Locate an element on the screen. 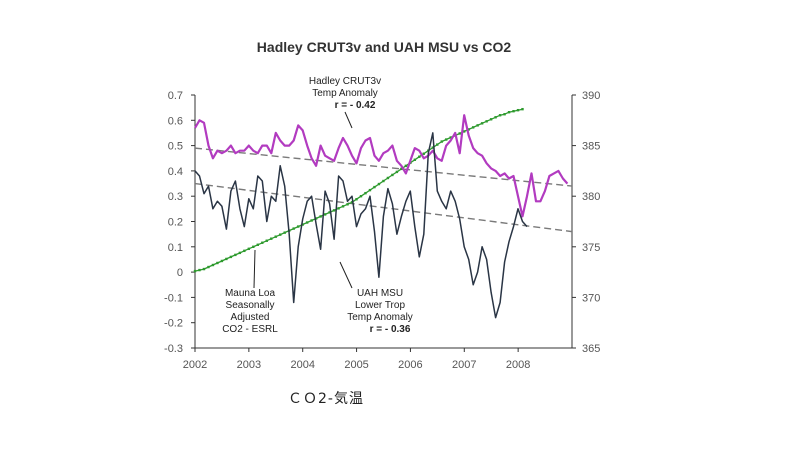 This screenshot has height=450, width=800. x-tick-label: 2004 is located at coordinates (302, 365).